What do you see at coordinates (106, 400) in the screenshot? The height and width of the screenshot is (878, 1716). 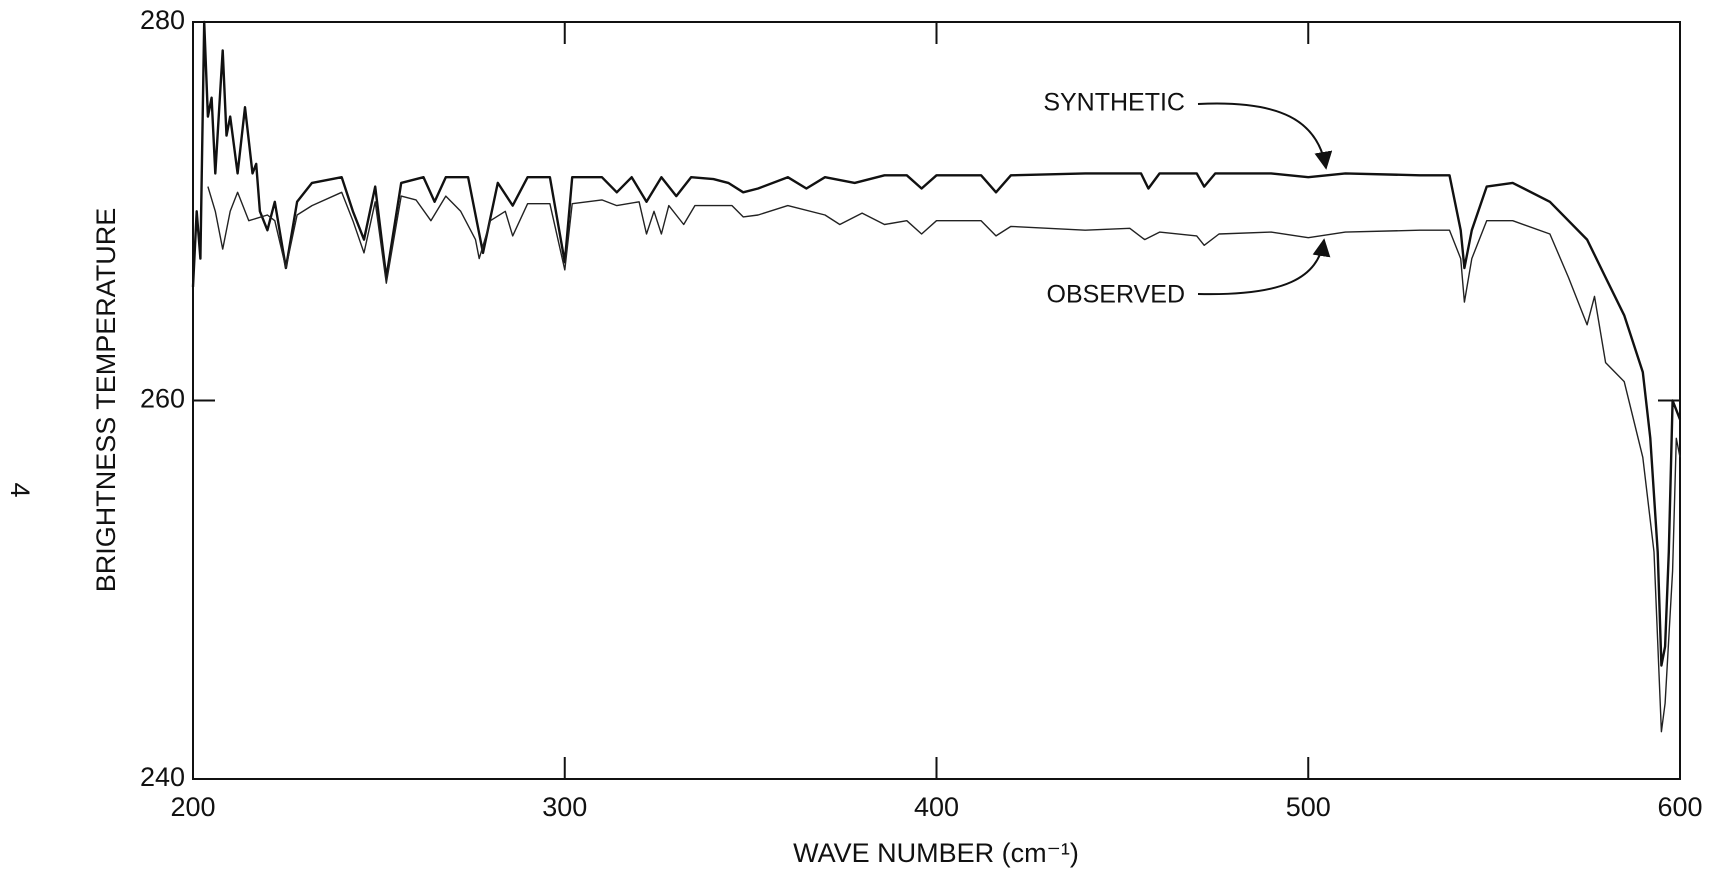 I see `y-axis-title: BRIGHTNESS TEMPERATURE` at bounding box center [106, 400].